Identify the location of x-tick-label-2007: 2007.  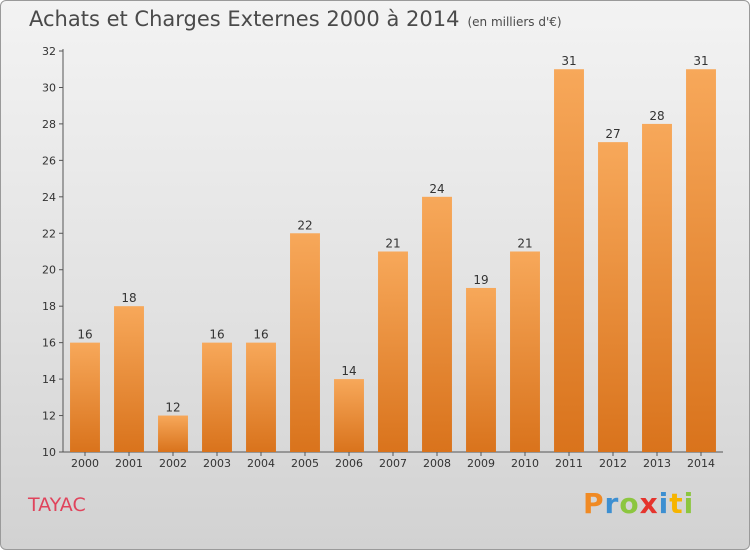
(393, 463).